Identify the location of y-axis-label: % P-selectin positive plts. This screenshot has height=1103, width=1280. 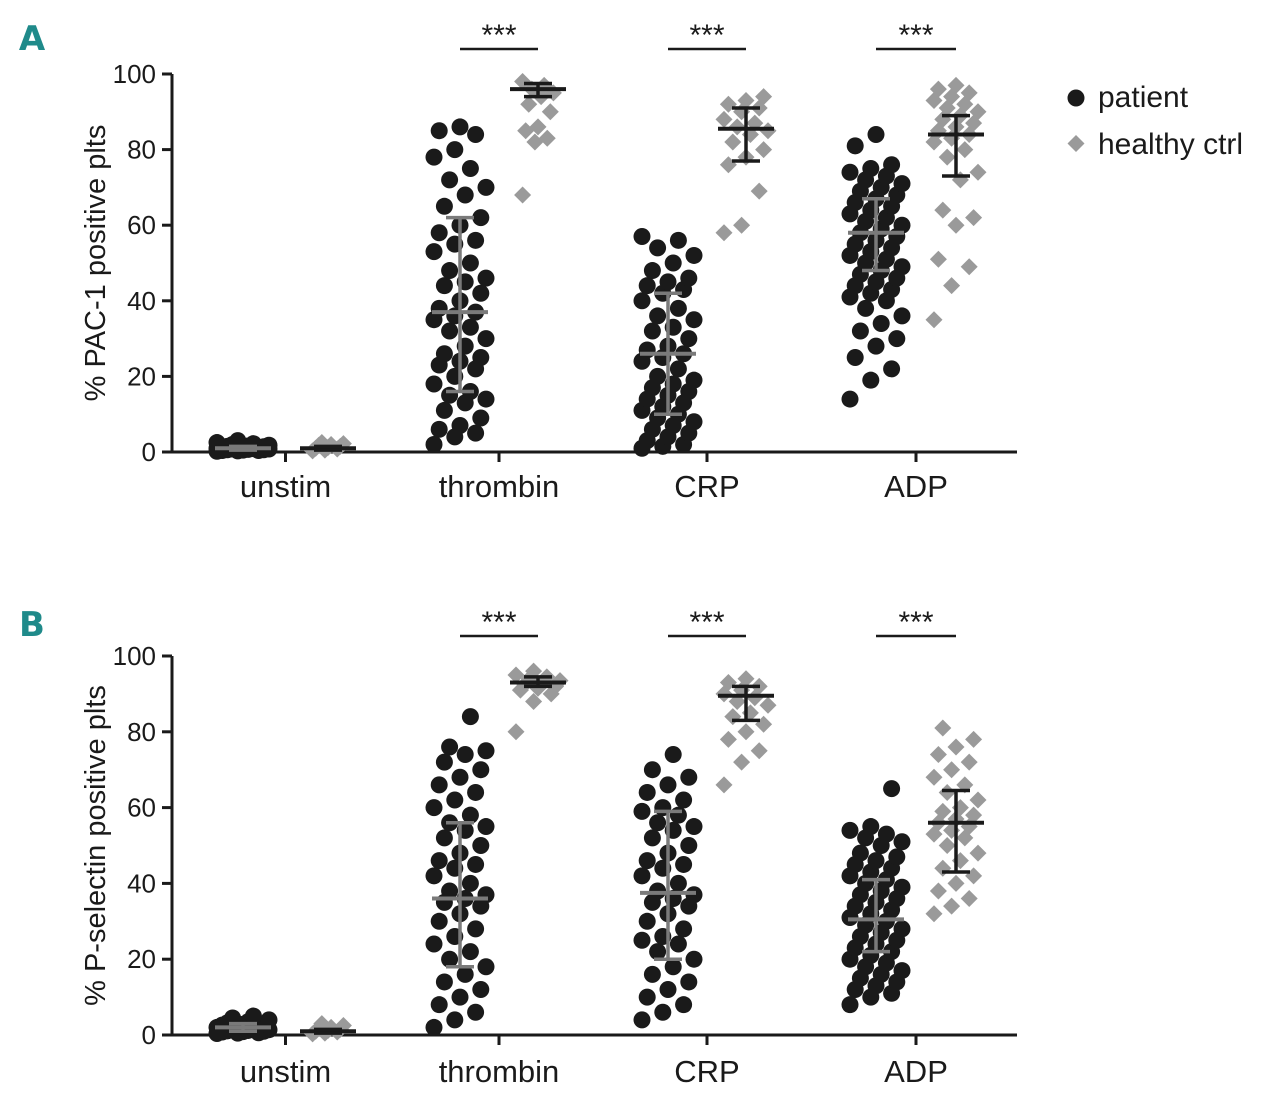
(96, 845).